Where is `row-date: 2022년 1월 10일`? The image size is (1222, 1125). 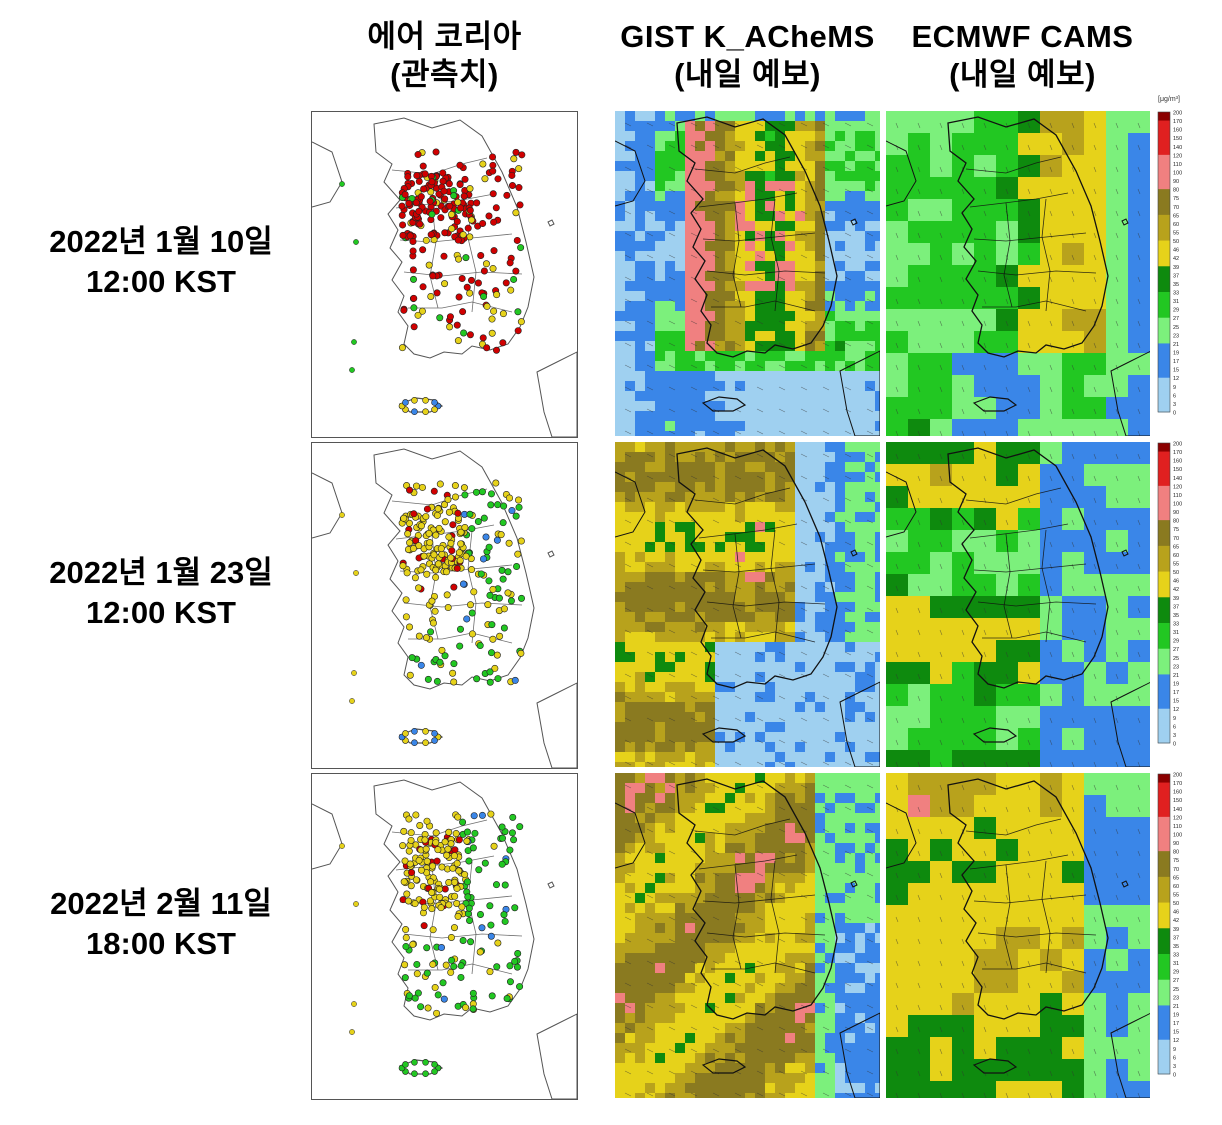 row-date: 2022년 1월 10일 is located at coordinates (161, 241).